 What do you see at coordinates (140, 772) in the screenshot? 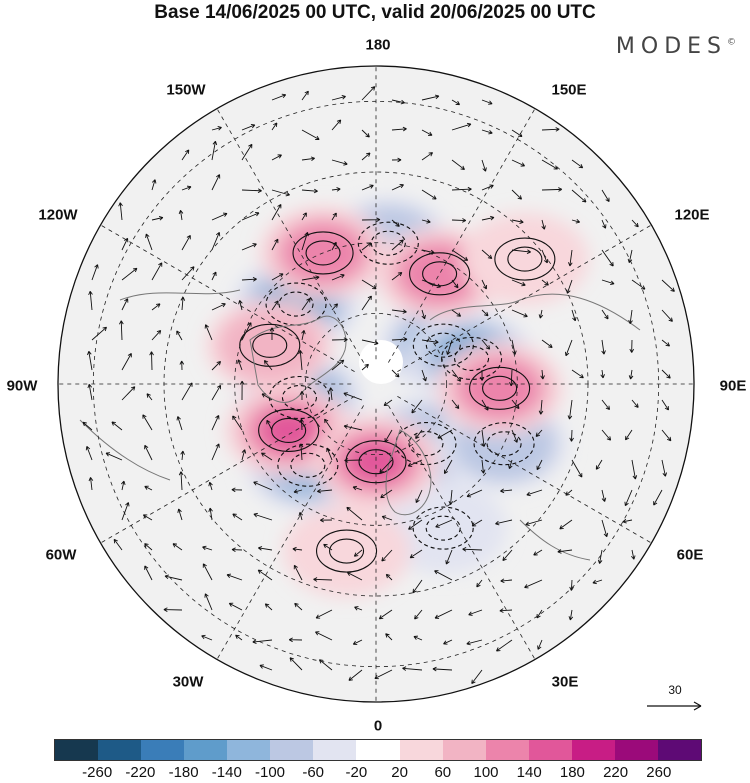
I see `colorbar-label: -220` at bounding box center [140, 772].